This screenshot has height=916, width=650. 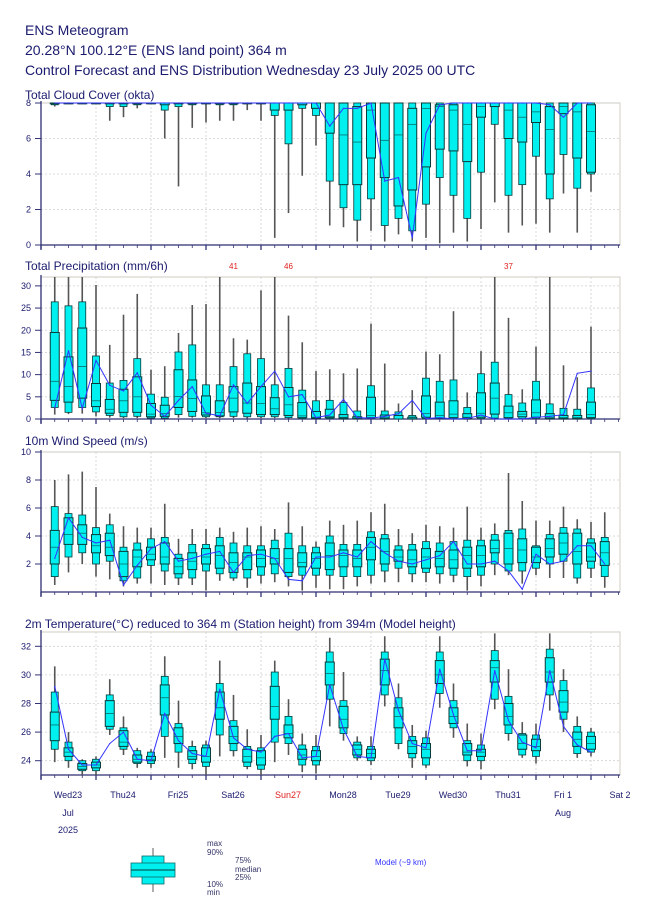 I want to click on day-label: Wed30, so click(x=453, y=795).